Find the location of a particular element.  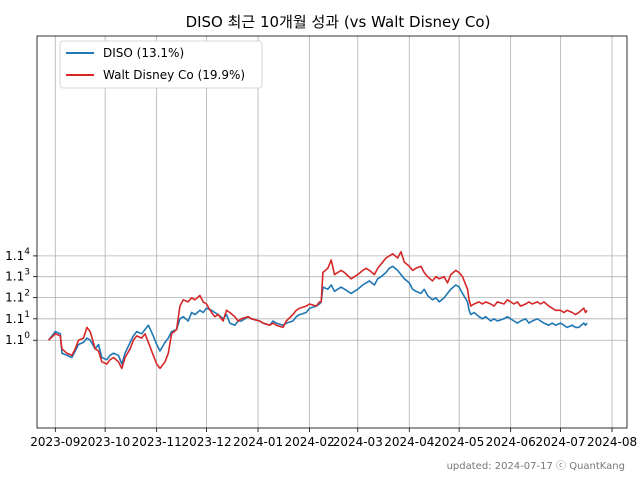

legend-label-diso: DISO (13.1%) is located at coordinates (143, 53).